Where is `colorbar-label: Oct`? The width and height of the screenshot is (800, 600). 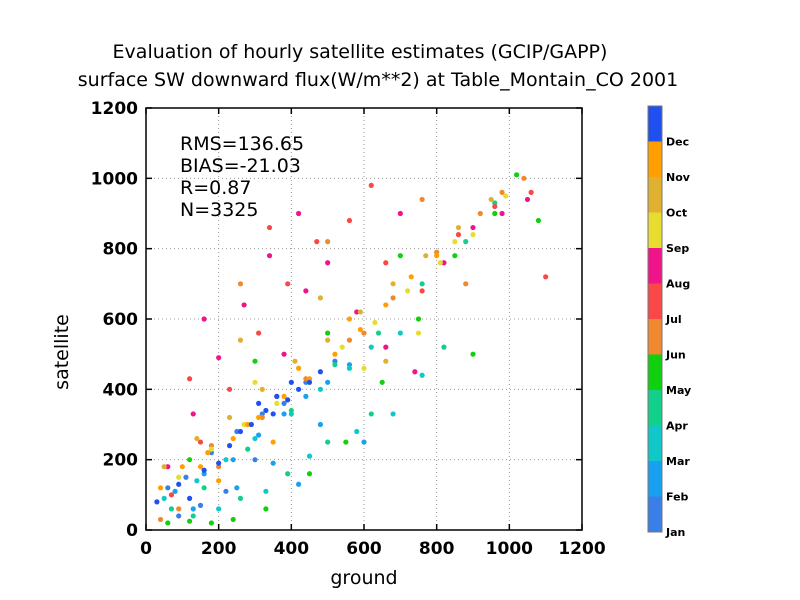
colorbar-label: Oct is located at coordinates (676, 213).